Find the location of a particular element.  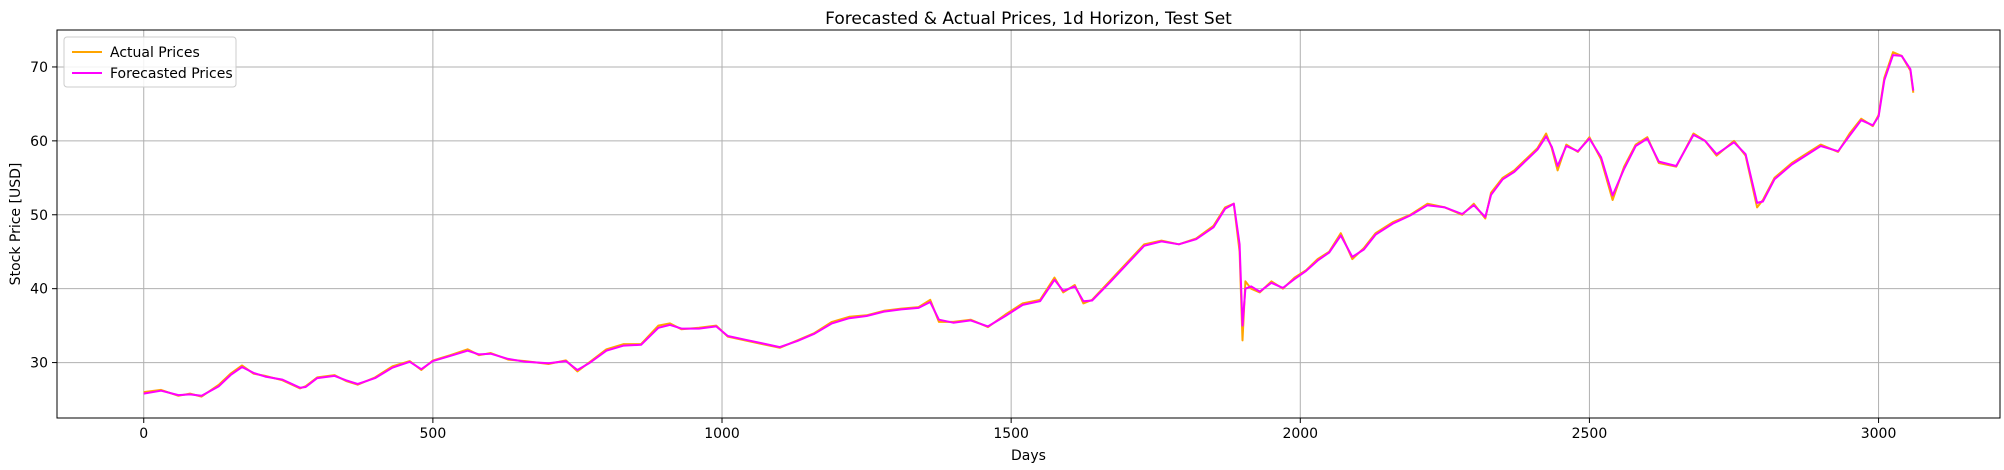

x-axis: 0 500 1000 1500 2000 2500 3000 is located at coordinates (1017, 430).